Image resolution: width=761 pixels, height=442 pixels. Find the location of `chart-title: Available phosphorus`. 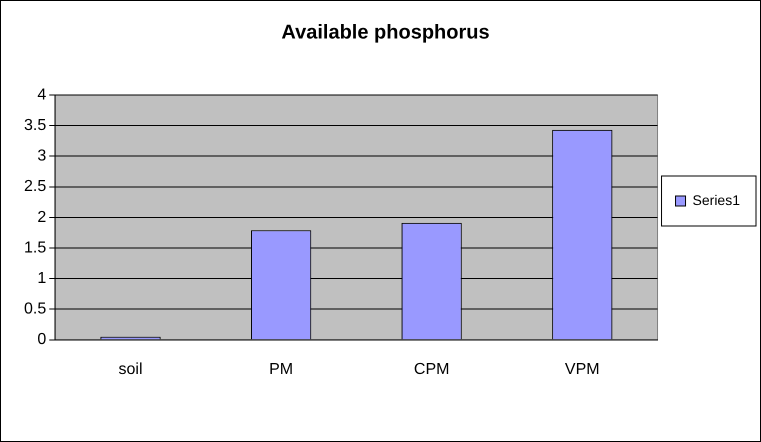

chart-title: Available phosphorus is located at coordinates (385, 33).